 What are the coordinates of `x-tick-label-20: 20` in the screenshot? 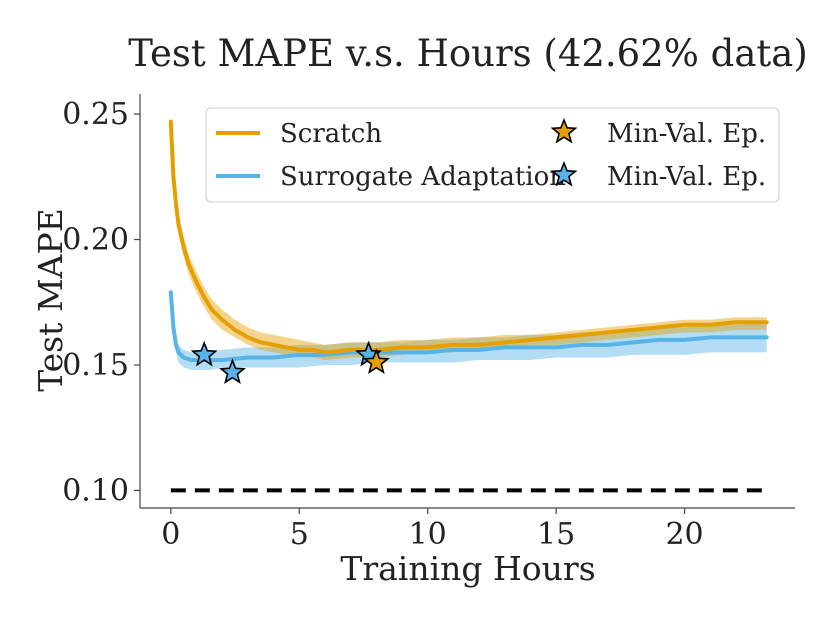 It's located at (684, 534).